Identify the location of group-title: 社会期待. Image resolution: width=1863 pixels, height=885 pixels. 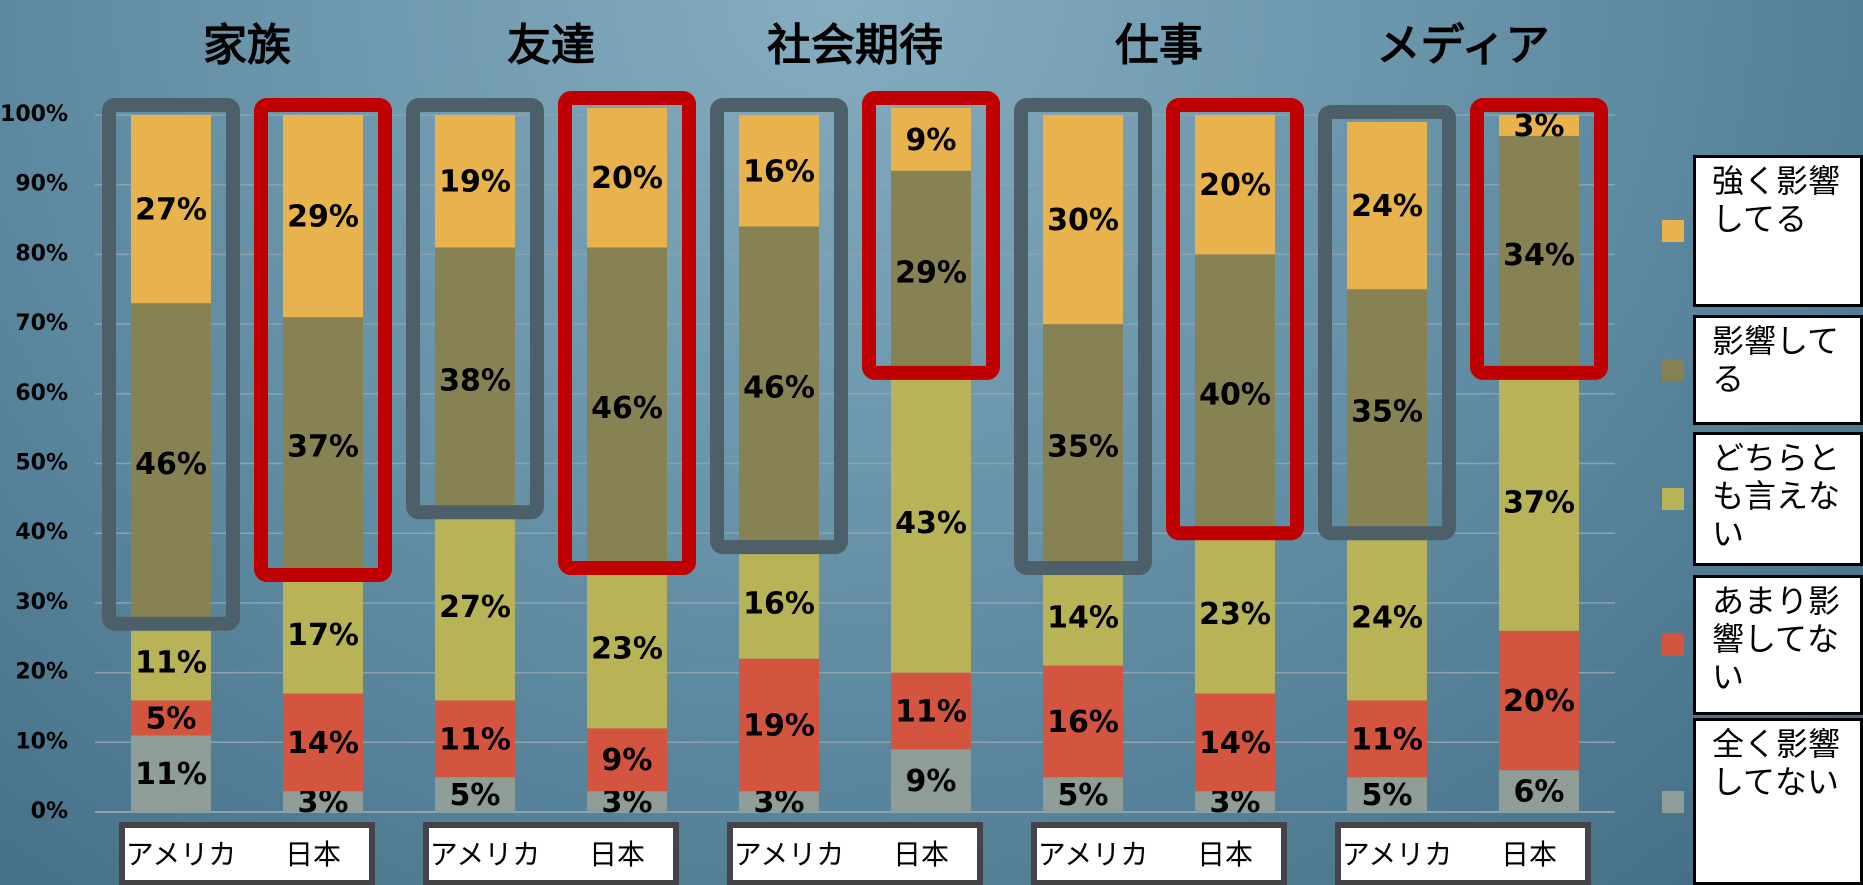
(855, 45).